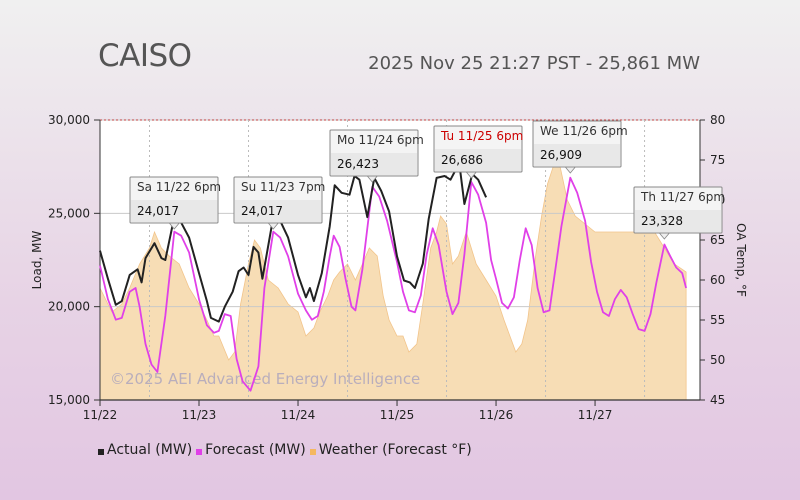  What do you see at coordinates (283, 187) in the screenshot?
I see `callout-label: Su 11/23 7pm` at bounding box center [283, 187].